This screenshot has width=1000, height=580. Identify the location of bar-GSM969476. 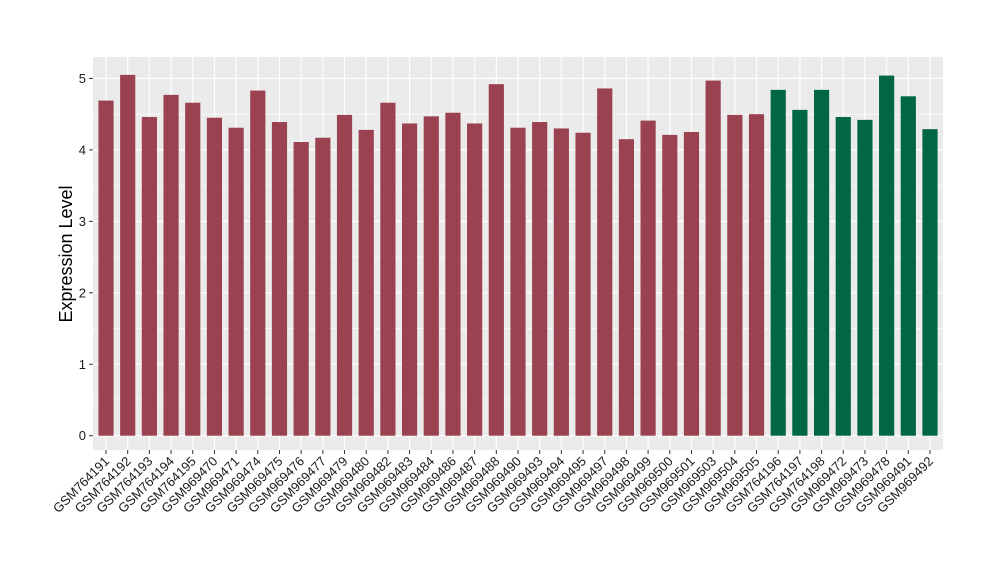
(301, 289).